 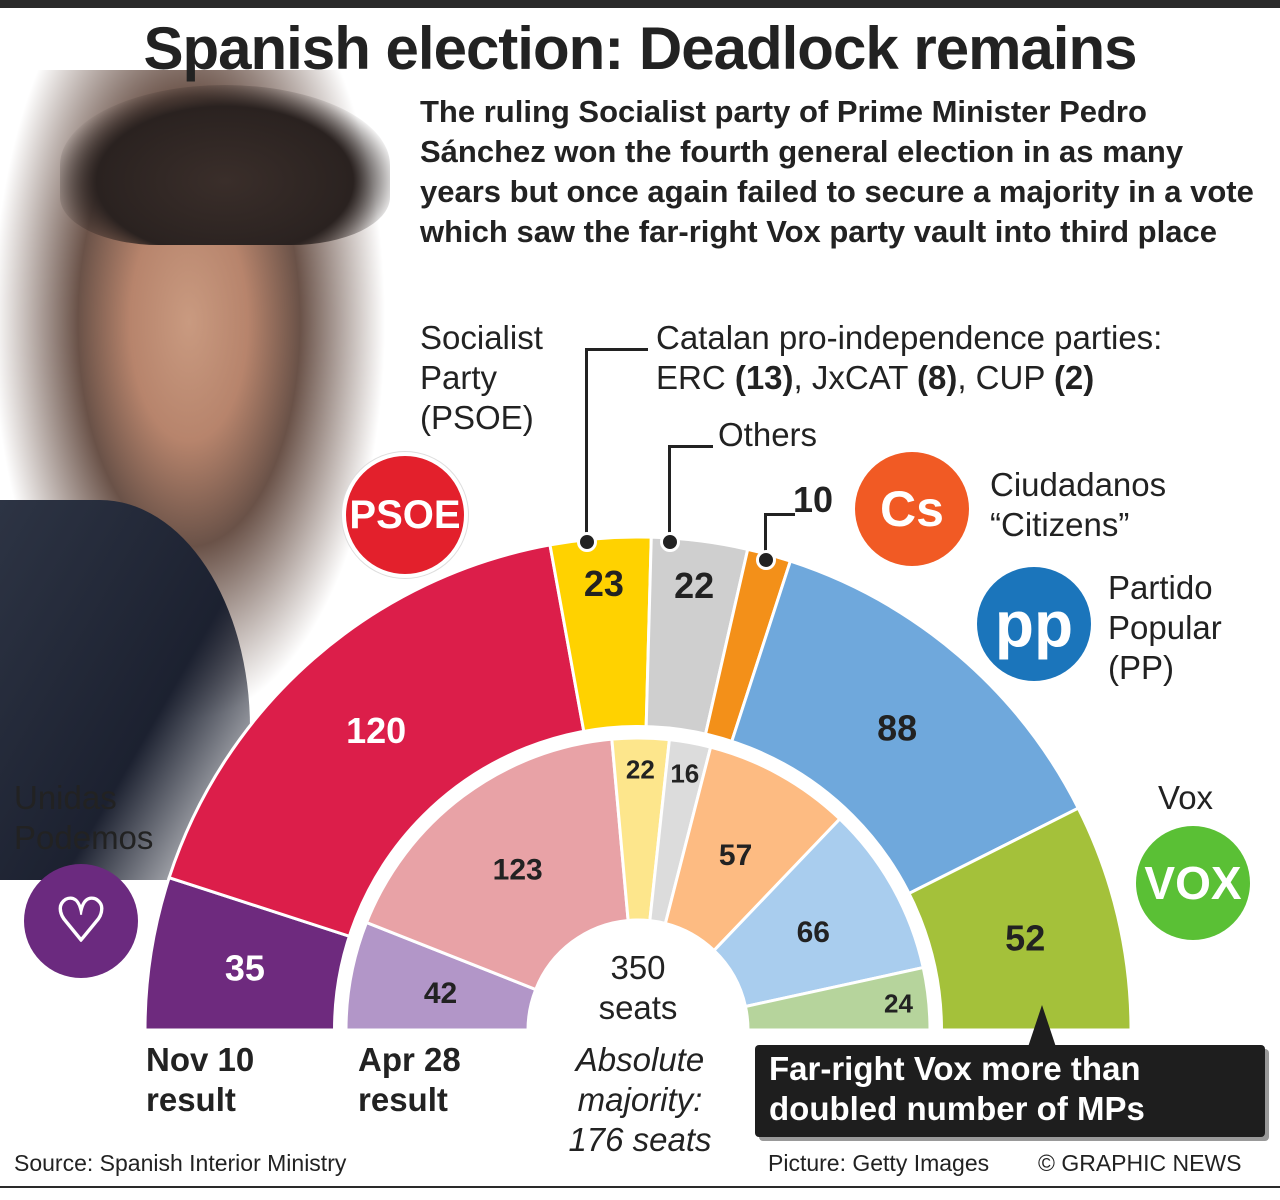 I want to click on seat-segment-pp, so click(x=818, y=912).